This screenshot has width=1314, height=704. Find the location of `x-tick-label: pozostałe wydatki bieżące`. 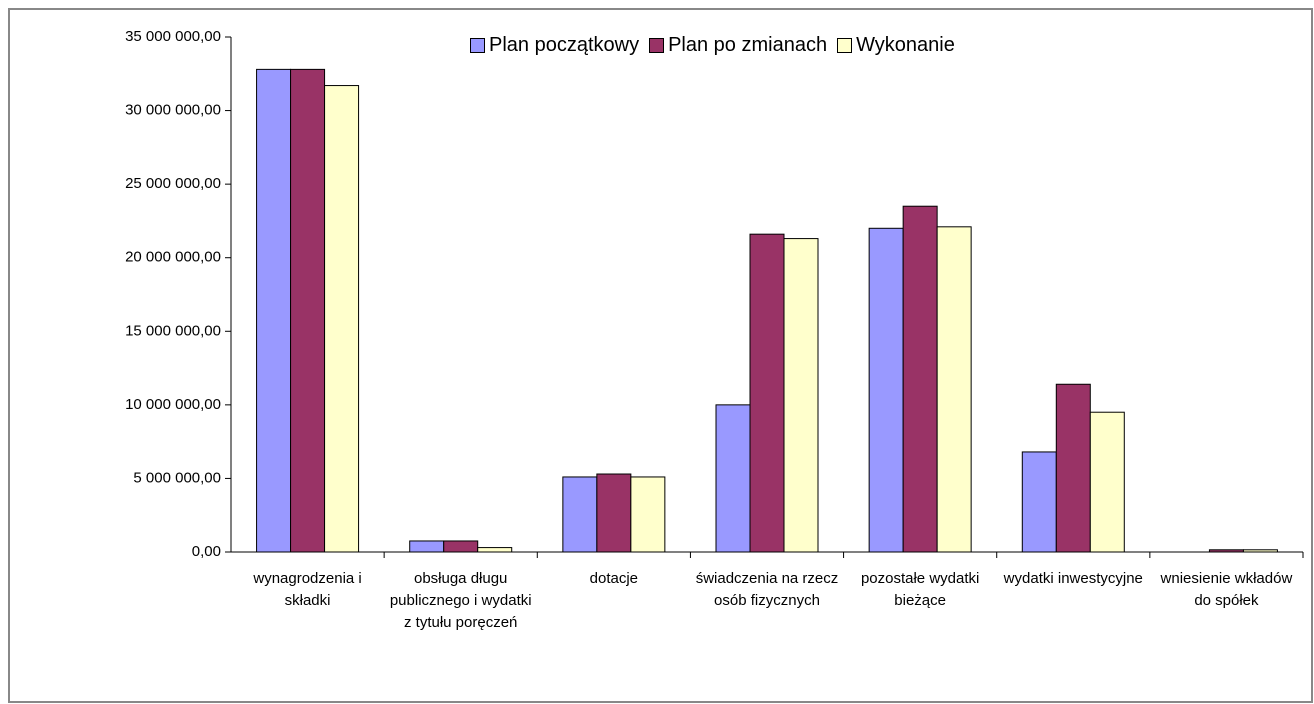

x-tick-label: pozostałe wydatki bieżące is located at coordinates (920, 589).